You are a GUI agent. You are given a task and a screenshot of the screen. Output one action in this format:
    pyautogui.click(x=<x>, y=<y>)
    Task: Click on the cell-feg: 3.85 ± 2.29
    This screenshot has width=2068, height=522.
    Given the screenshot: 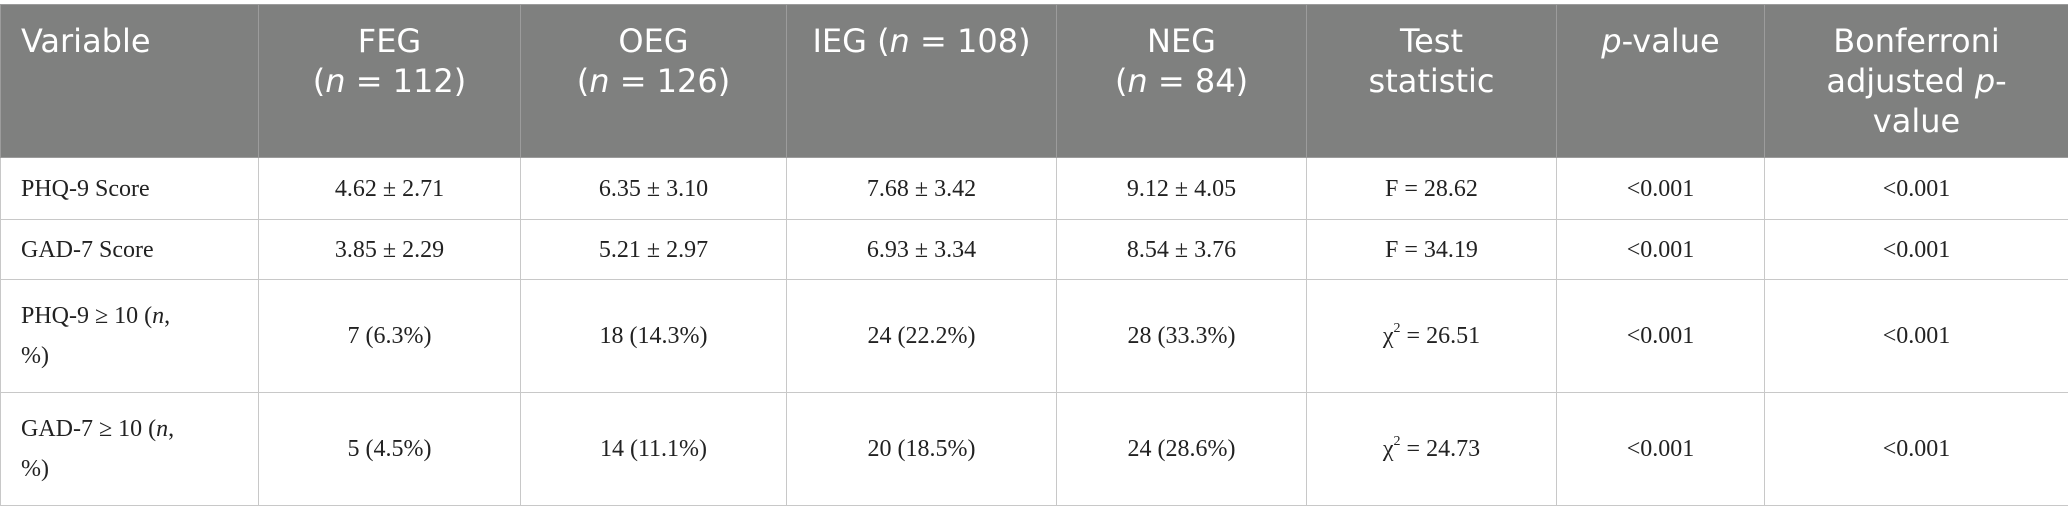 What is the action you would take?
    pyautogui.click(x=389, y=249)
    